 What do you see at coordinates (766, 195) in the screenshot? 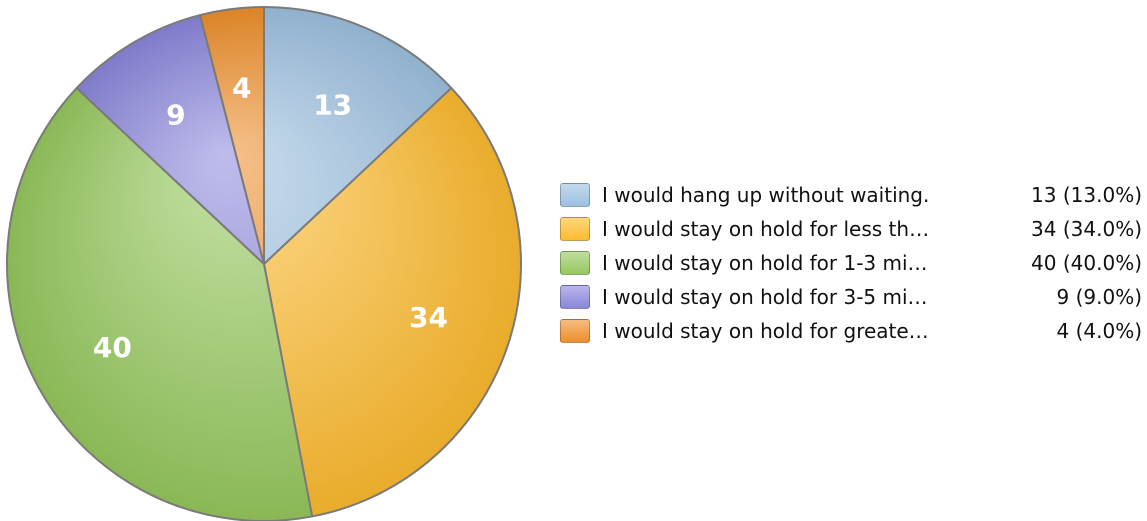
I see `legend-label: I would hang up without waiting.` at bounding box center [766, 195].